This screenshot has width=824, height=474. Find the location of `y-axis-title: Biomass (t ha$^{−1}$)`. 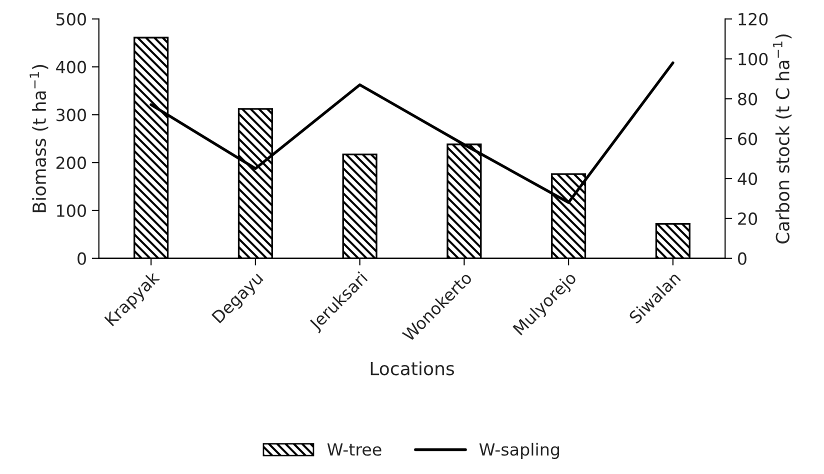

y-axis-title: Biomass (t ha$^{−1}$) is located at coordinates (39, 138).